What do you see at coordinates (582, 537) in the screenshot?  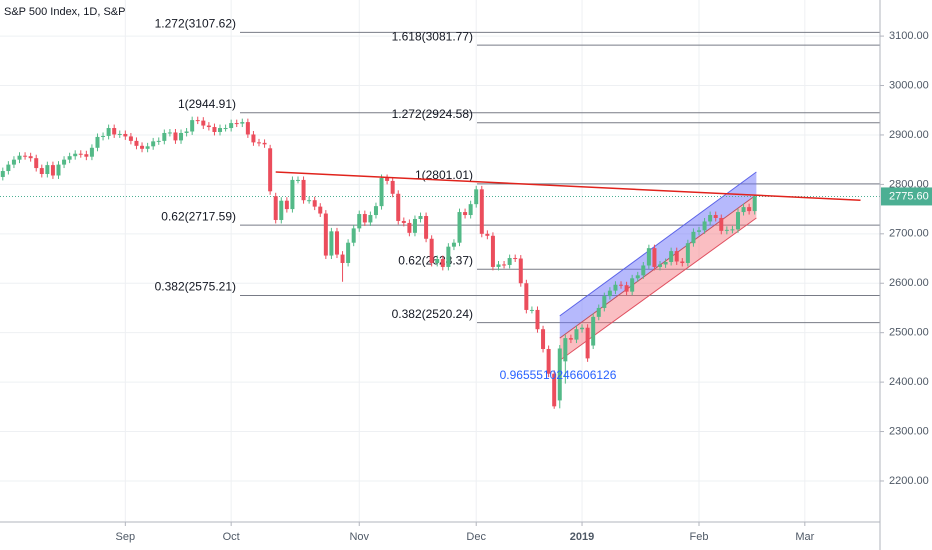 I see `x-tick-label: 2019` at bounding box center [582, 537].